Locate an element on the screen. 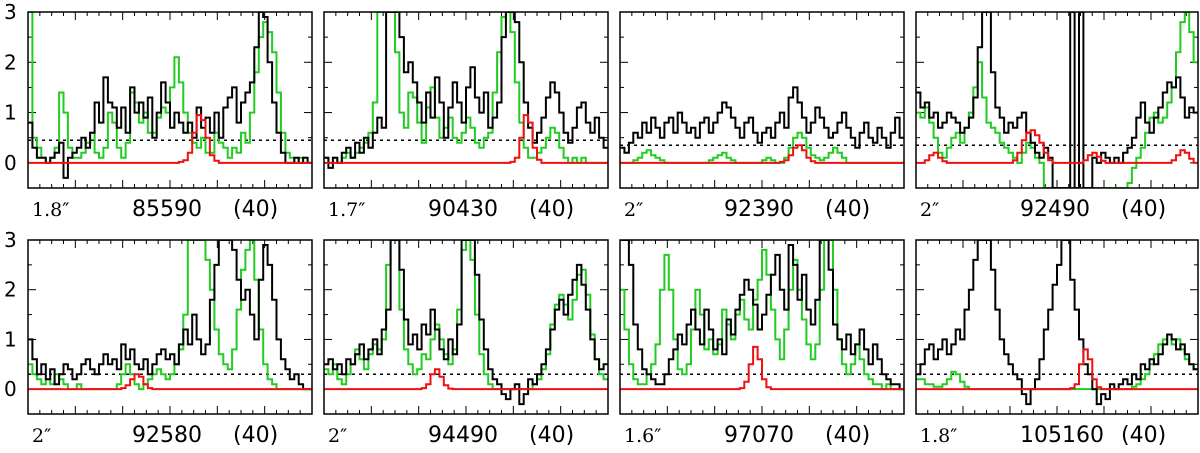 This screenshot has width=1200, height=453. beam-size-label: 1.6″ is located at coordinates (642, 436).